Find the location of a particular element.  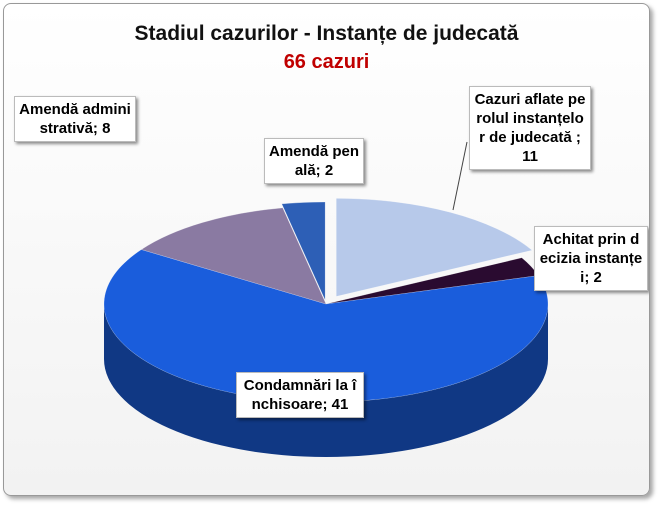

data-label: Amendă penală; 2 is located at coordinates (314, 161).